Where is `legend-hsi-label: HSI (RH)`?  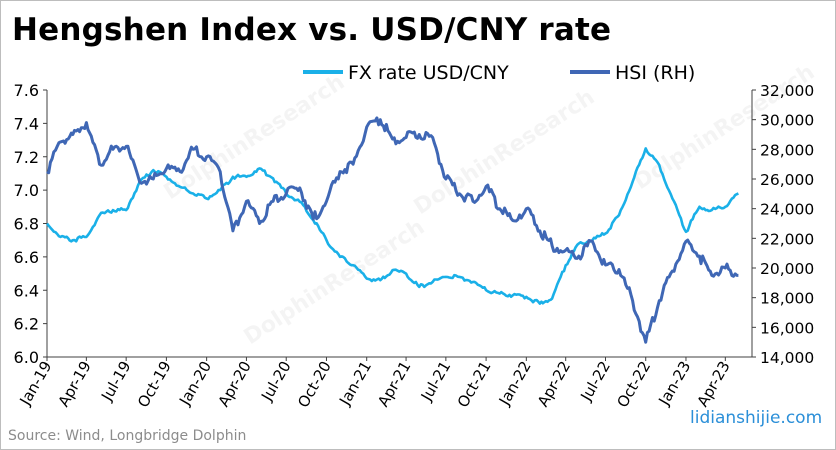 legend-hsi-label: HSI (RH) is located at coordinates (655, 73).